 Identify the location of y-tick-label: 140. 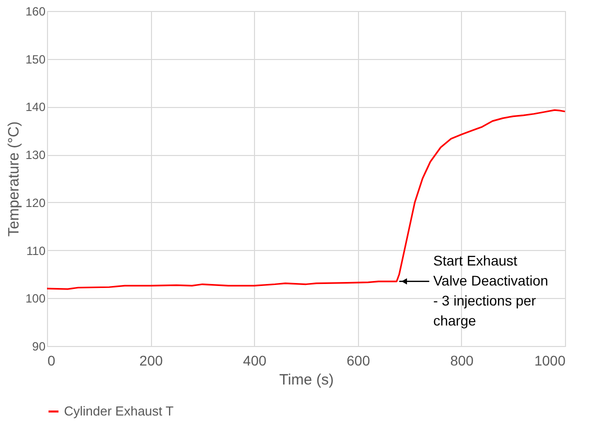
(35, 107).